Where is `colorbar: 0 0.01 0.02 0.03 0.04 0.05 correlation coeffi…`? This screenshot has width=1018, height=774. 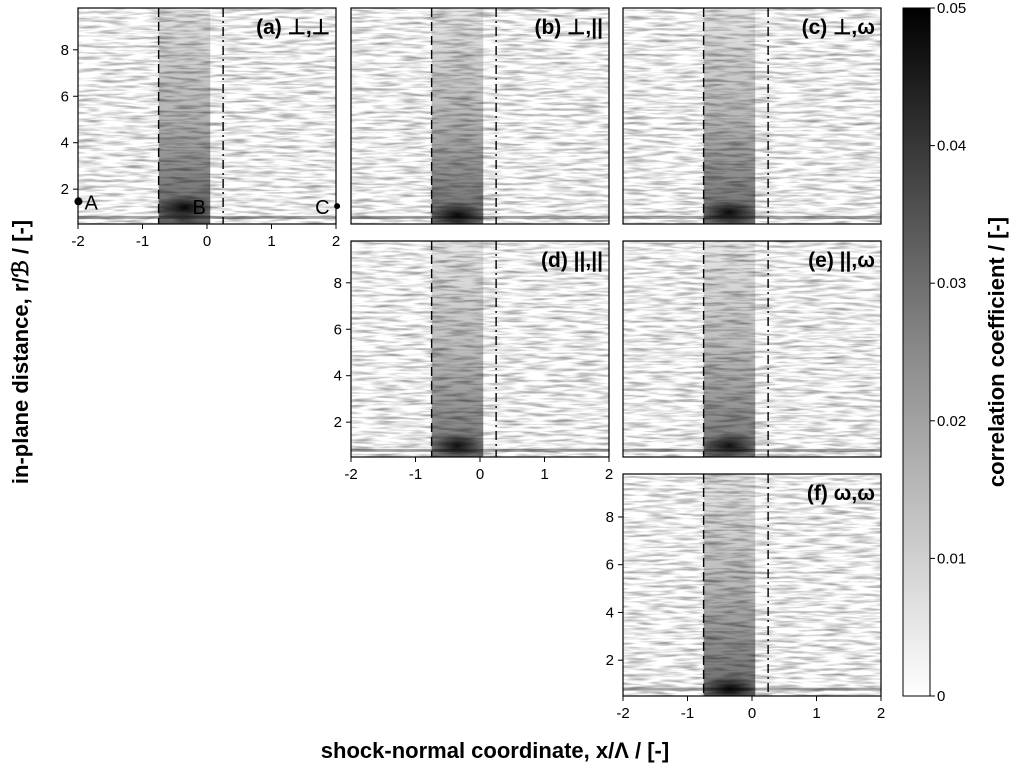 colorbar: 0 0.01 0.02 0.03 0.04 0.05 correlation coeffi… is located at coordinates (955, 352).